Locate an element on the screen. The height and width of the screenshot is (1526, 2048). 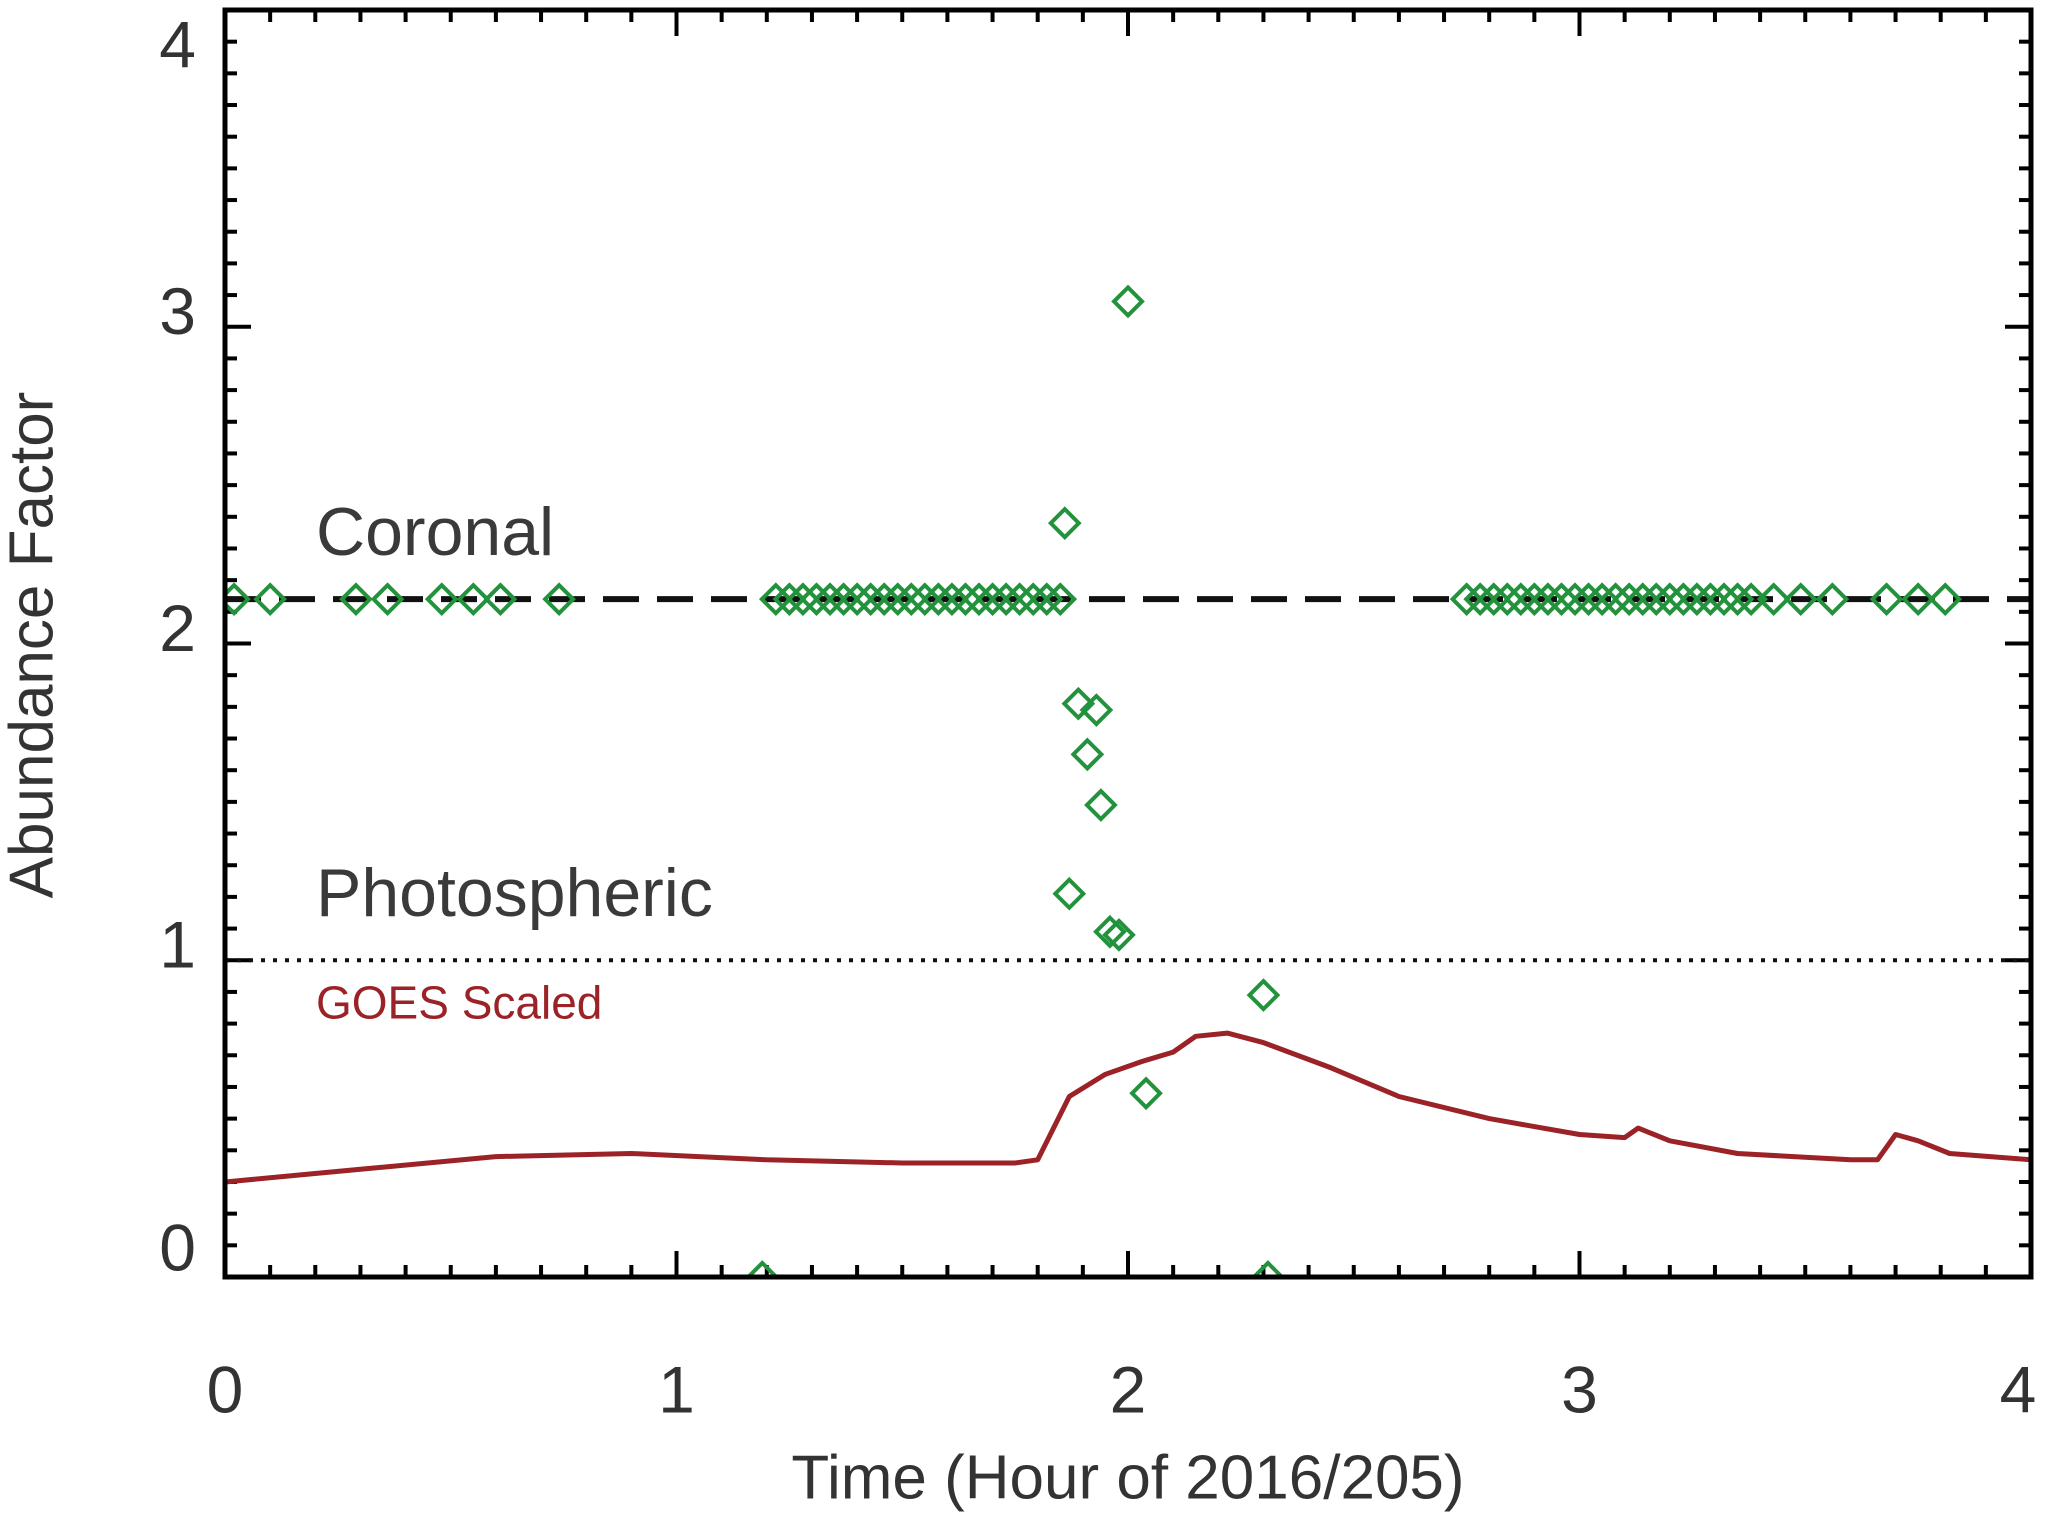
series-label: GOES Scaled is located at coordinates (459, 1002).